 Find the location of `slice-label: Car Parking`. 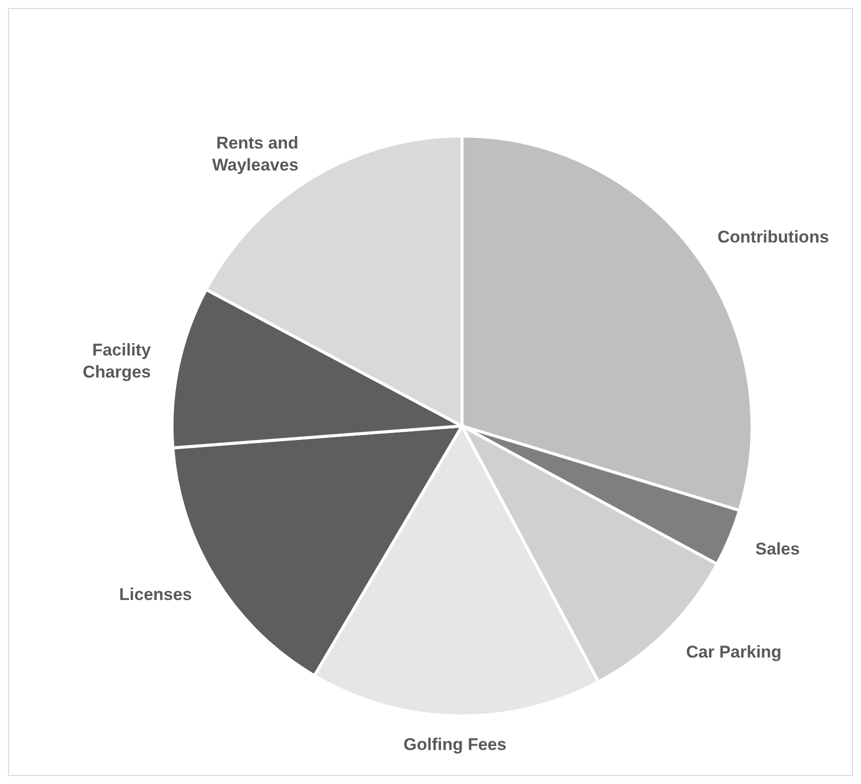

slice-label: Car Parking is located at coordinates (734, 652).